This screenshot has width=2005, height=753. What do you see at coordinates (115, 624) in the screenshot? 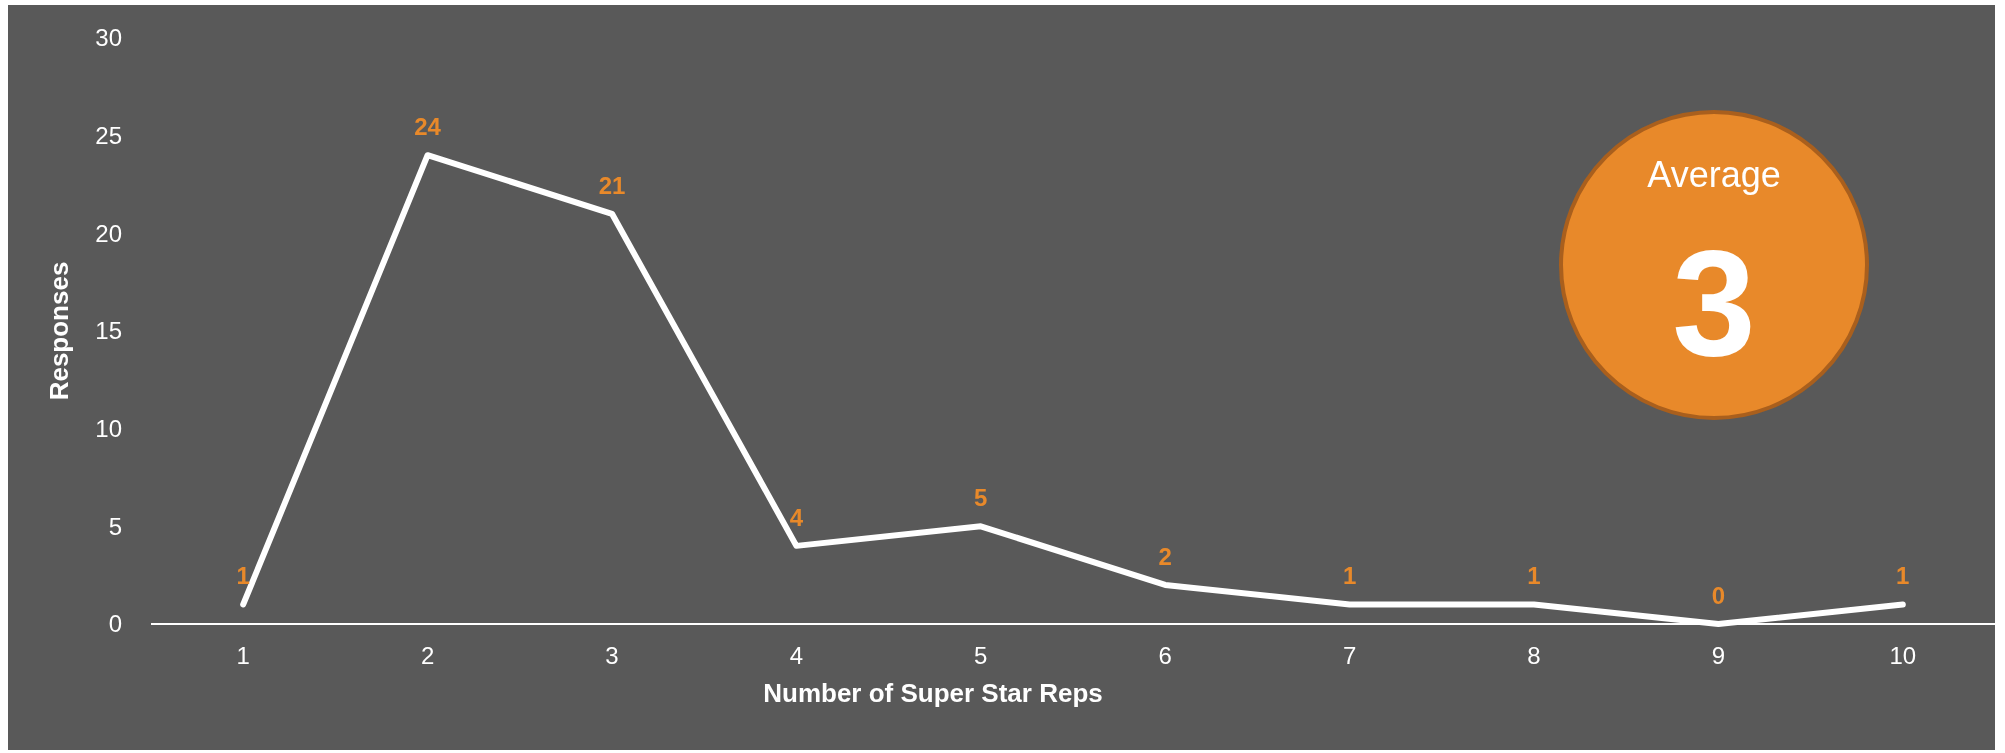
I see `y-tick-label: 0` at bounding box center [115, 624].